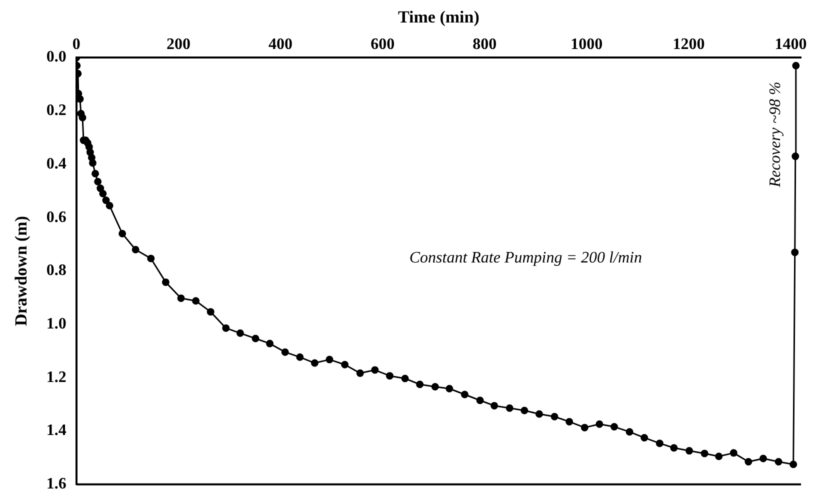 This screenshot has width=813, height=504. I want to click on y-tick-label: 0.4, so click(56, 163).